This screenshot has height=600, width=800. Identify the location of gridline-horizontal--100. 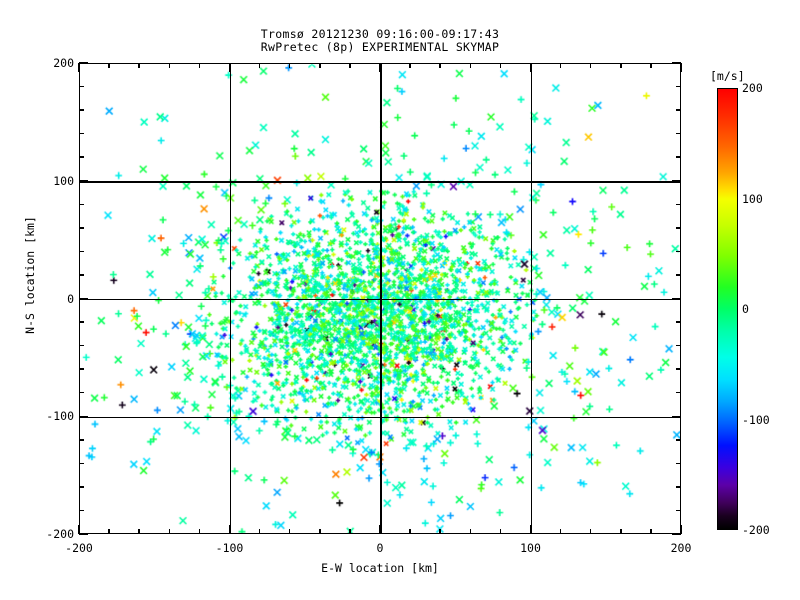
(380, 417).